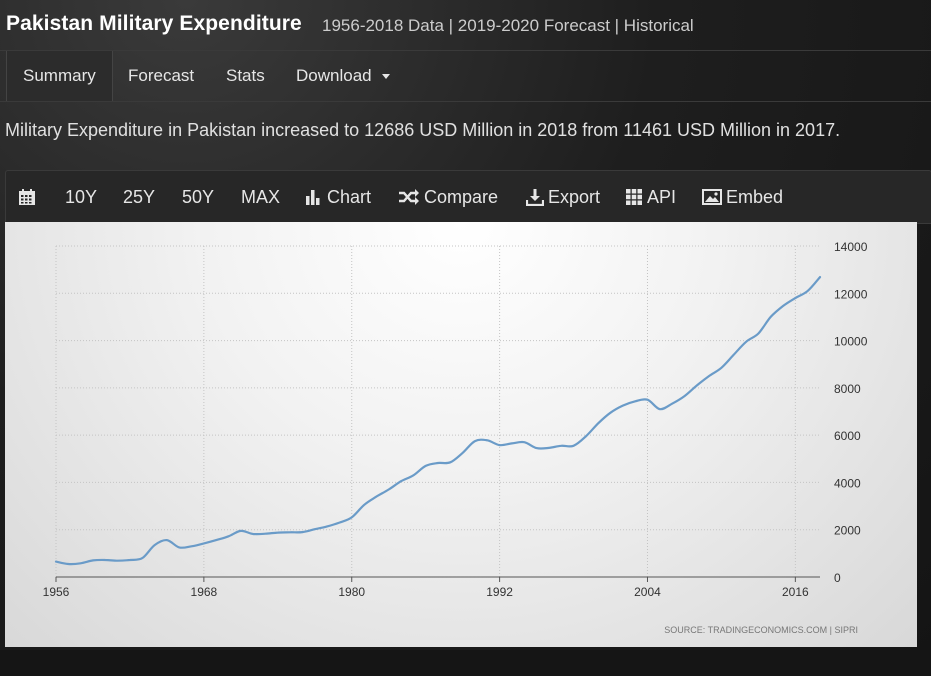 The image size is (931, 676). I want to click on caret-down-icon, so click(386, 77).